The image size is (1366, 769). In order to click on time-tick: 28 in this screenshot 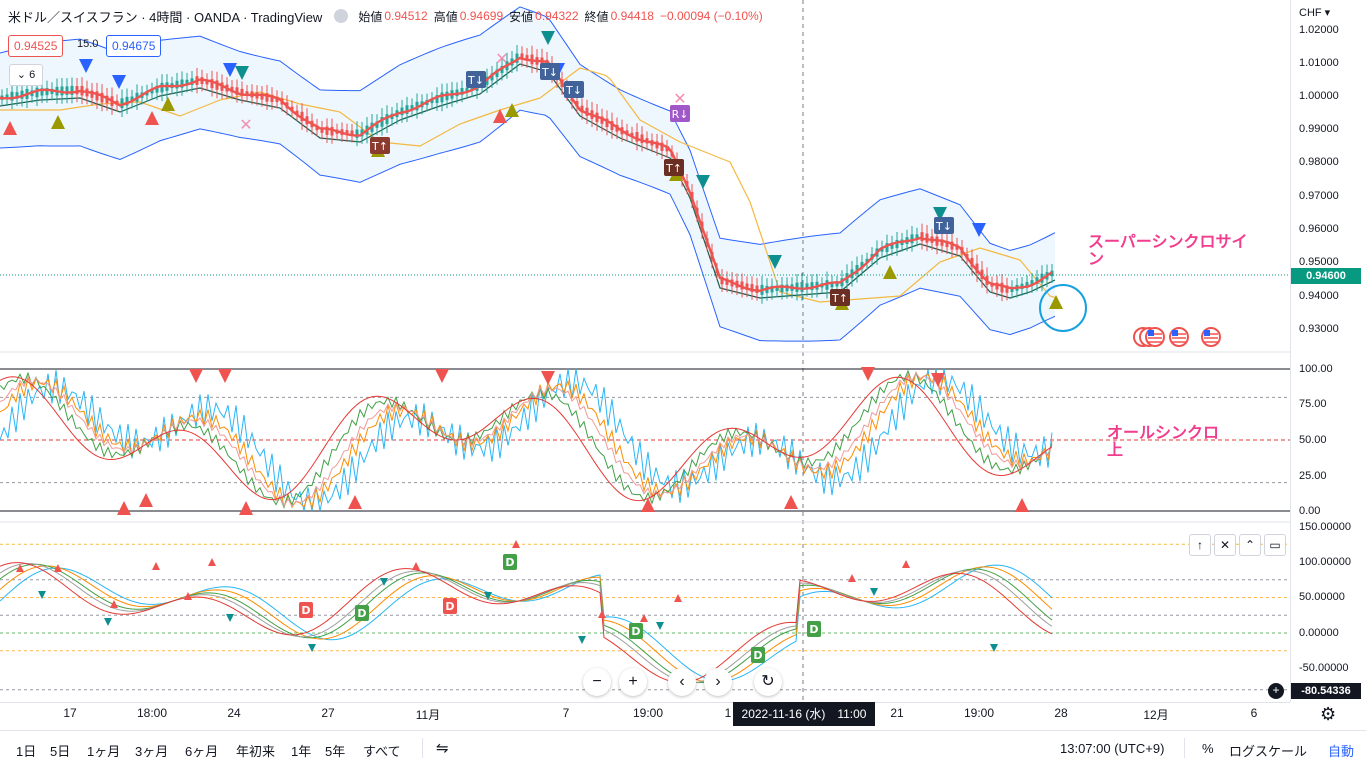, I will do `click(1061, 713)`.